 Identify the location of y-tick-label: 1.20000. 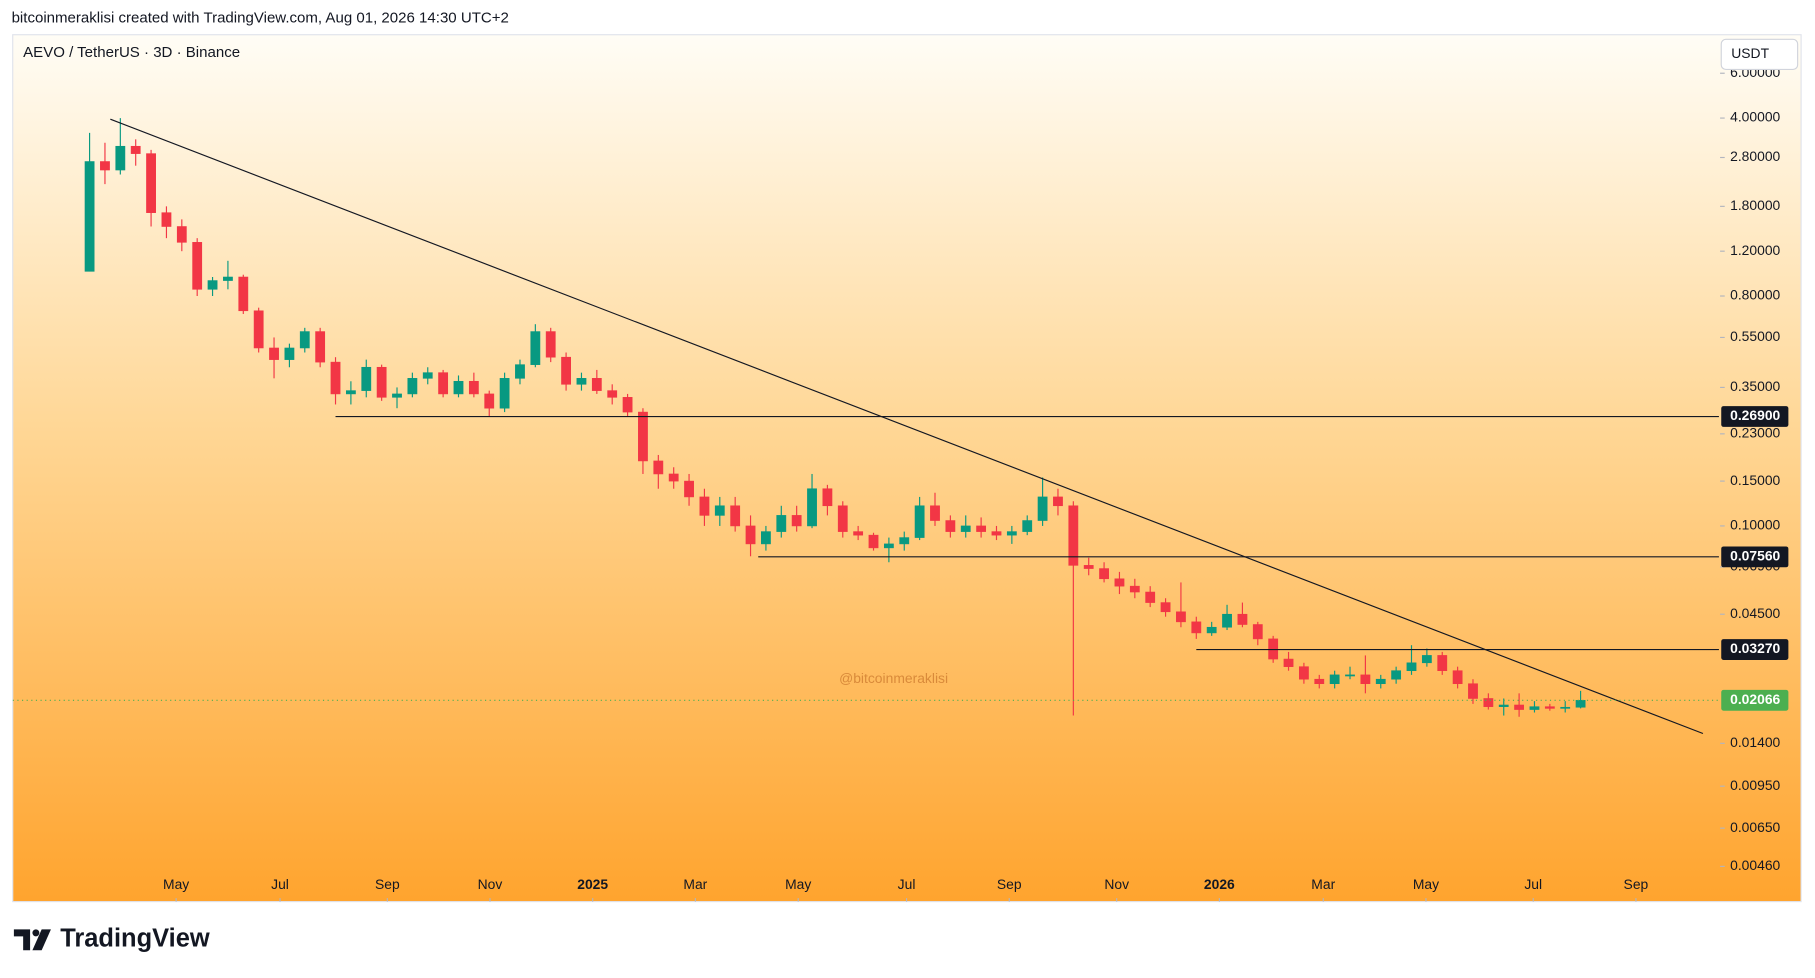
(1755, 250).